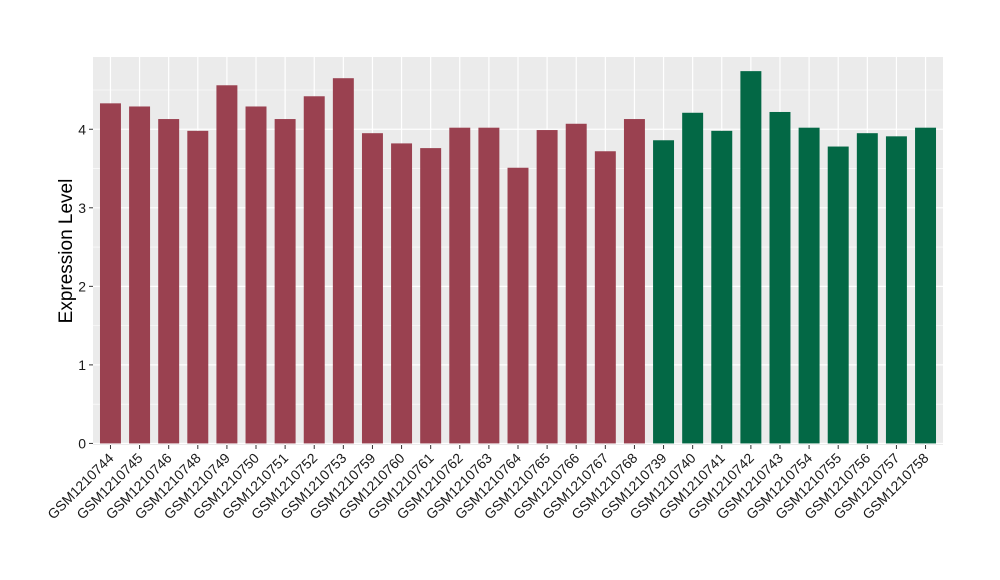 Image resolution: width=1000 pixels, height=580 pixels. Describe the element at coordinates (82, 443) in the screenshot. I see `y-tick-label: 0` at that location.